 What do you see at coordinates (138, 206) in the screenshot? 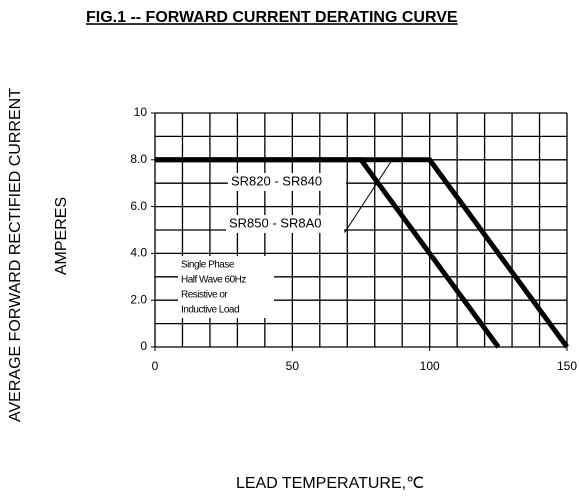
I see `y-tick-label: 6.0` at bounding box center [138, 206].